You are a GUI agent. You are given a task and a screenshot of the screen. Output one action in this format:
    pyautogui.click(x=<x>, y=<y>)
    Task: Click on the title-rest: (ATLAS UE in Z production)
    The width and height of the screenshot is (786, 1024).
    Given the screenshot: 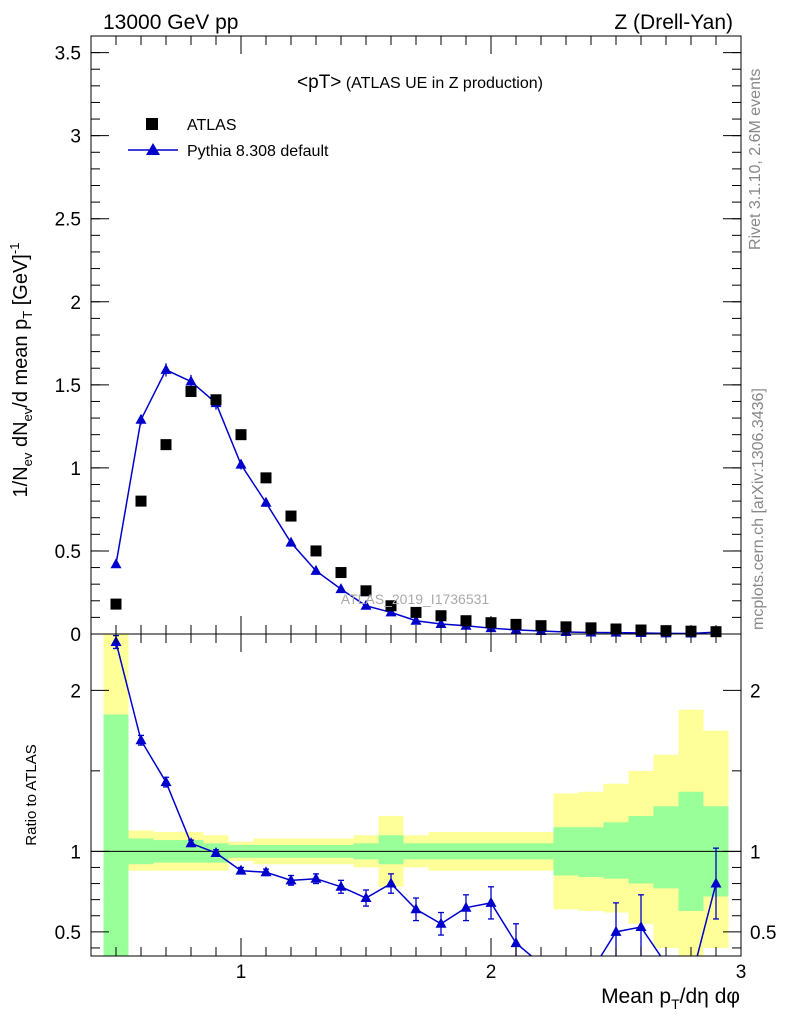 What is the action you would take?
    pyautogui.click(x=442, y=83)
    